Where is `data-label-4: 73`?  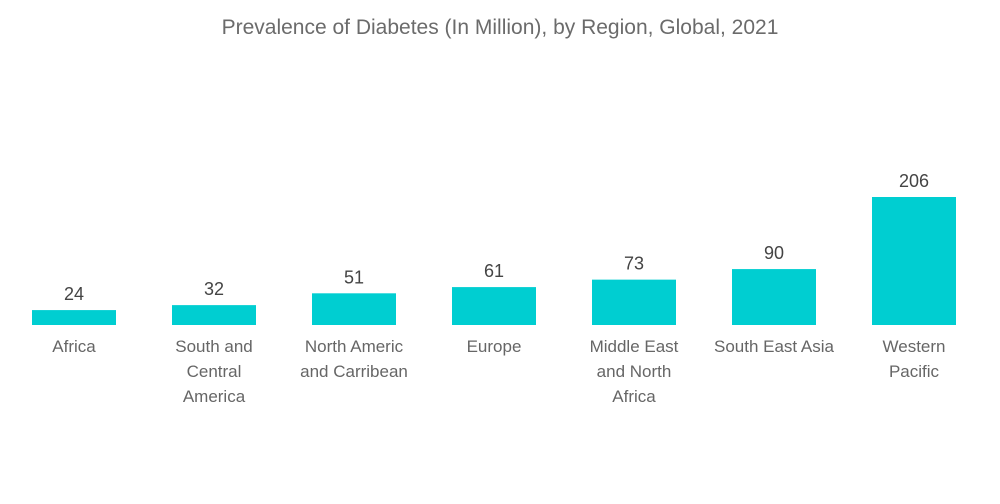 data-label-4: 73 is located at coordinates (634, 264).